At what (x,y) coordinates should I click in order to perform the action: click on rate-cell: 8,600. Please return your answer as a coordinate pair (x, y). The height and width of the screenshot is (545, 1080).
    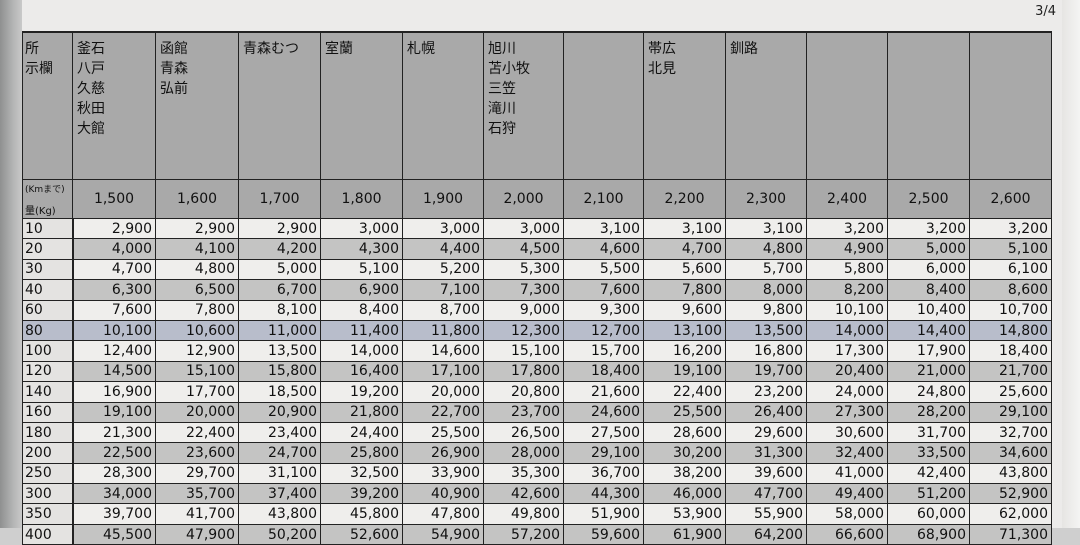
    Looking at the image, I should click on (1010, 290).